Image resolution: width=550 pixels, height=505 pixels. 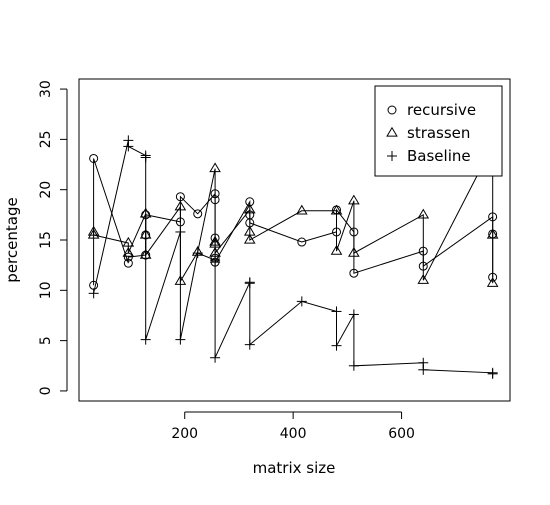 I want to click on legend-symbol-strassen, so click(x=392, y=131).